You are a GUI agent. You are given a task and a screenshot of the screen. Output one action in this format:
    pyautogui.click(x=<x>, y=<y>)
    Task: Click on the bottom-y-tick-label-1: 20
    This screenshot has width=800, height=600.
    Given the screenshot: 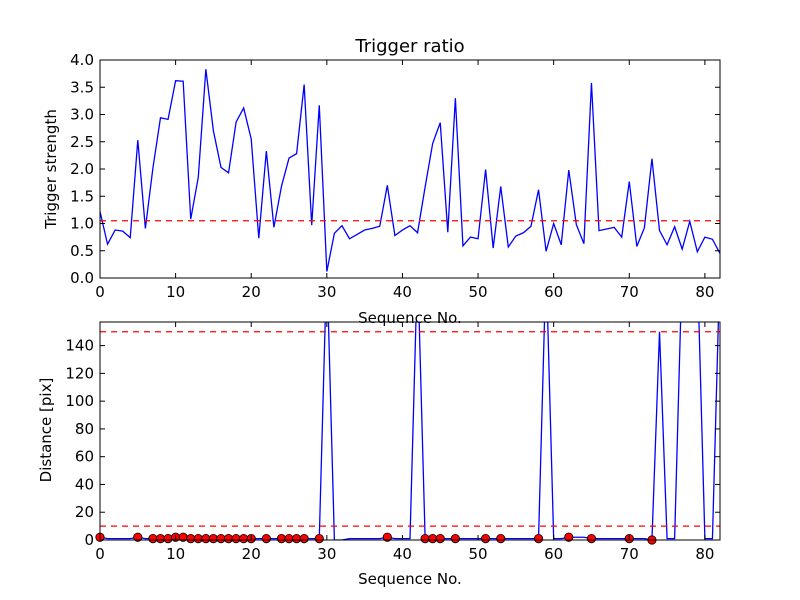 What is the action you would take?
    pyautogui.click(x=84, y=512)
    